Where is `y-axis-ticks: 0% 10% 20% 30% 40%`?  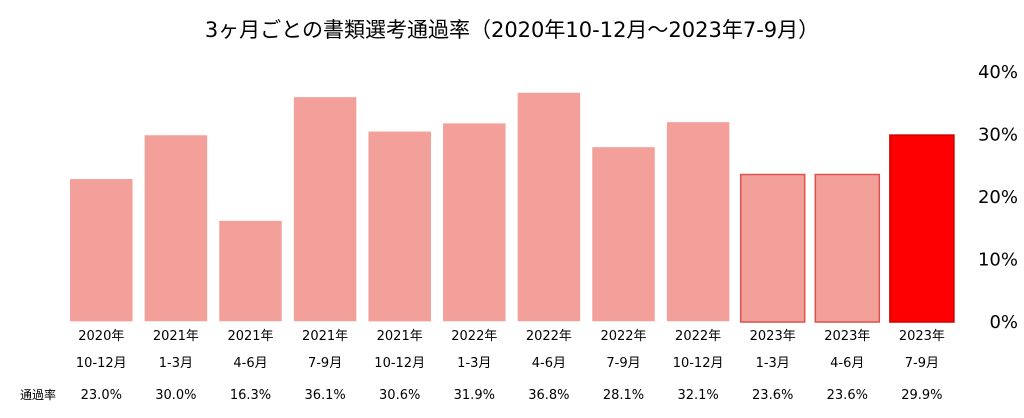 y-axis-ticks: 0% 10% 20% 30% 40% is located at coordinates (998, 197).